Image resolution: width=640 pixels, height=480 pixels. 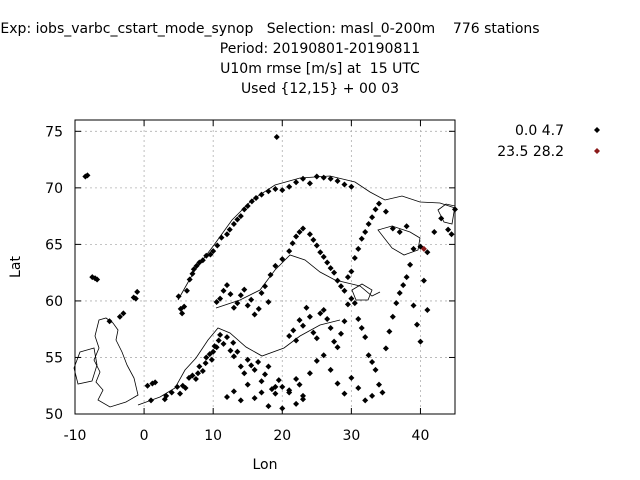 What do you see at coordinates (239, 362) in the screenshot?
I see `coastline-continent` at bounding box center [239, 362].